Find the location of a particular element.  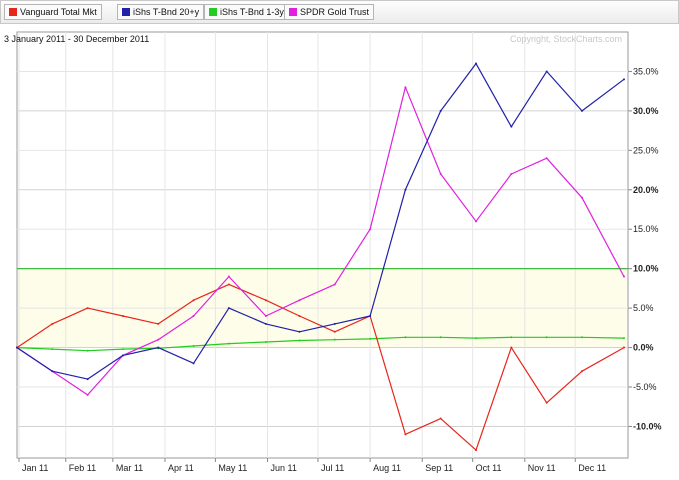

legend-item-gold: SPDR Gold Trust is located at coordinates (329, 12).